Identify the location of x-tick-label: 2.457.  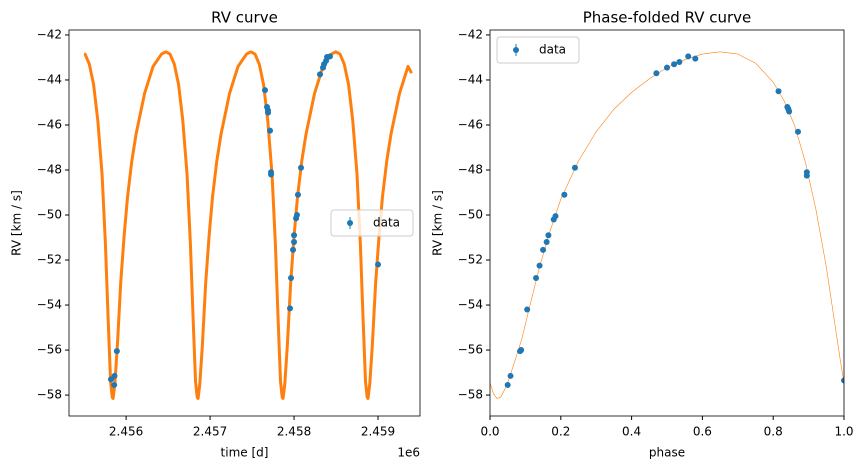
(210, 432).